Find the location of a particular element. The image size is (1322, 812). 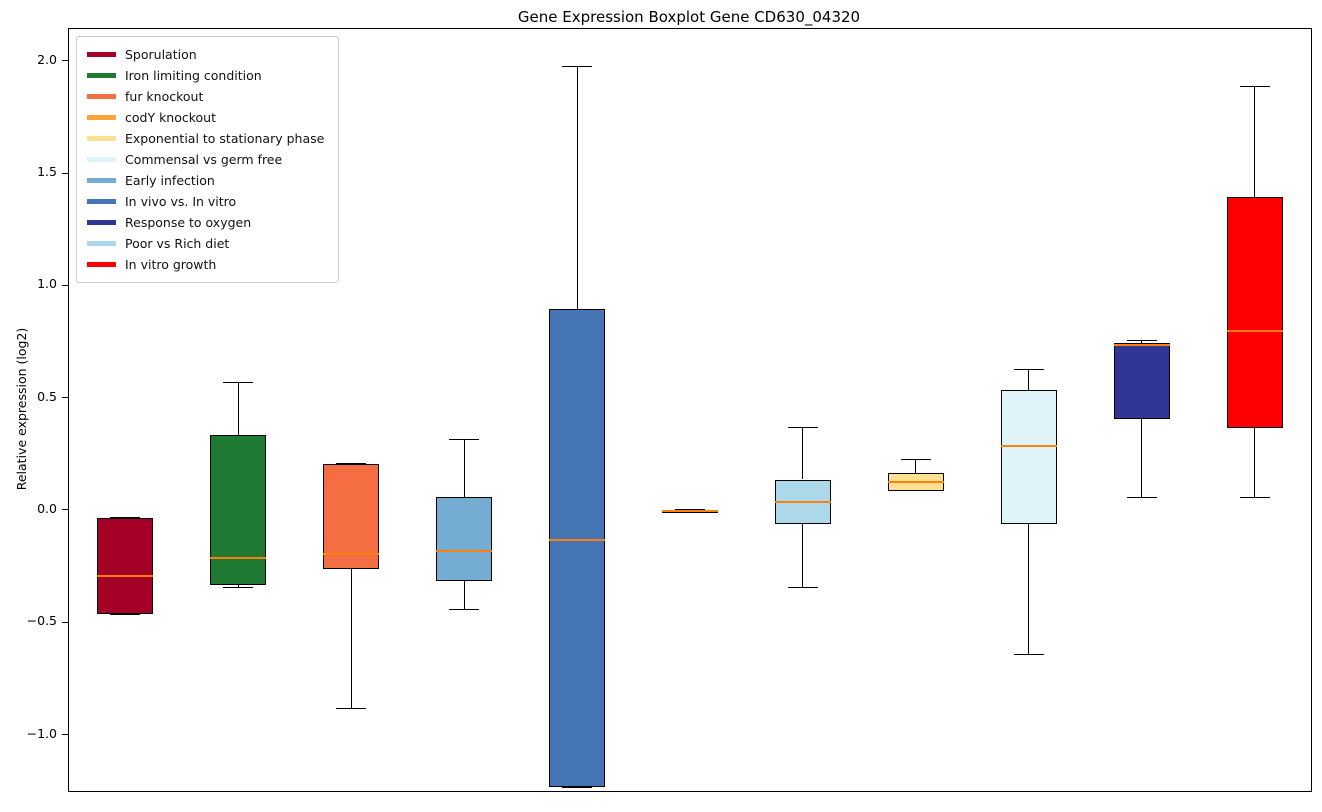

legend-item: Exponential to stationary phase is located at coordinates (205, 138).